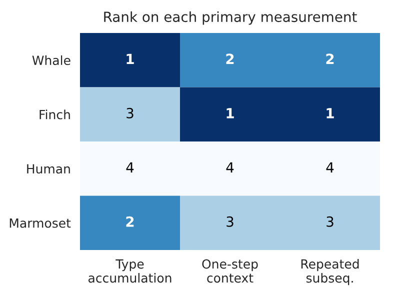  Describe the element at coordinates (130, 271) in the screenshot. I see `x-tick-label: Type accumulation` at that location.